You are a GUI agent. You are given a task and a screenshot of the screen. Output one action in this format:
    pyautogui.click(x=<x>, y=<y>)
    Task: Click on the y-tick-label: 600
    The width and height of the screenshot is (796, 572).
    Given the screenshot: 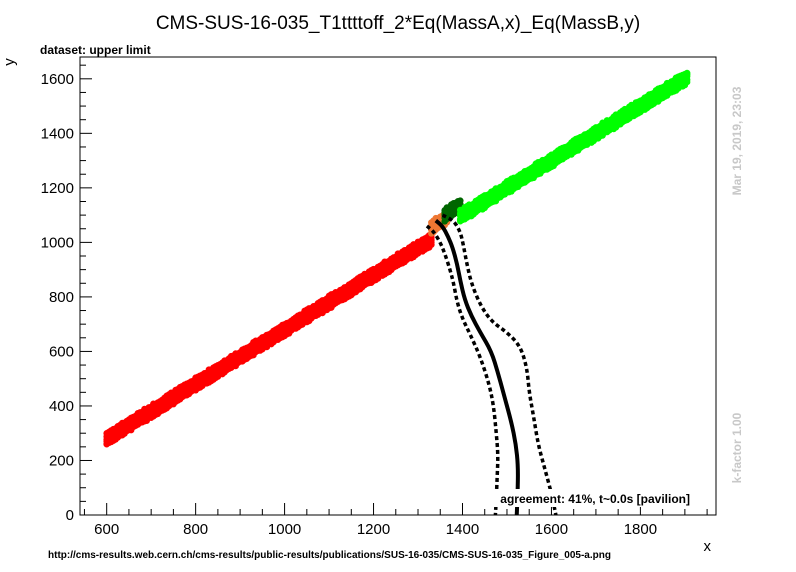 What is the action you would take?
    pyautogui.click(x=61, y=351)
    